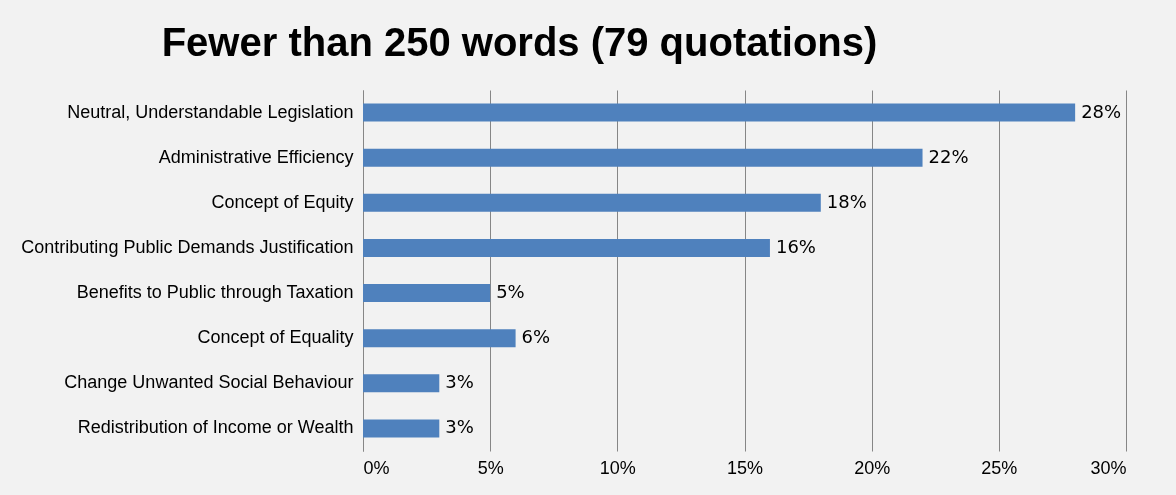  What do you see at coordinates (795, 246) in the screenshot?
I see `data-label: 16%` at bounding box center [795, 246].